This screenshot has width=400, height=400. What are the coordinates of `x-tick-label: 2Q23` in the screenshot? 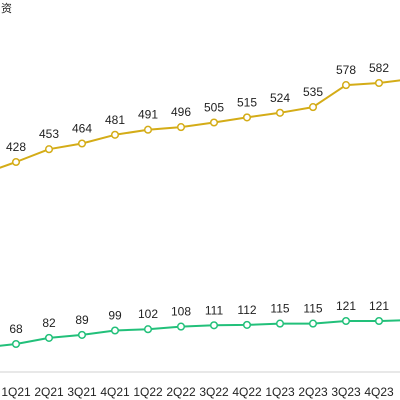 It's located at (313, 392).